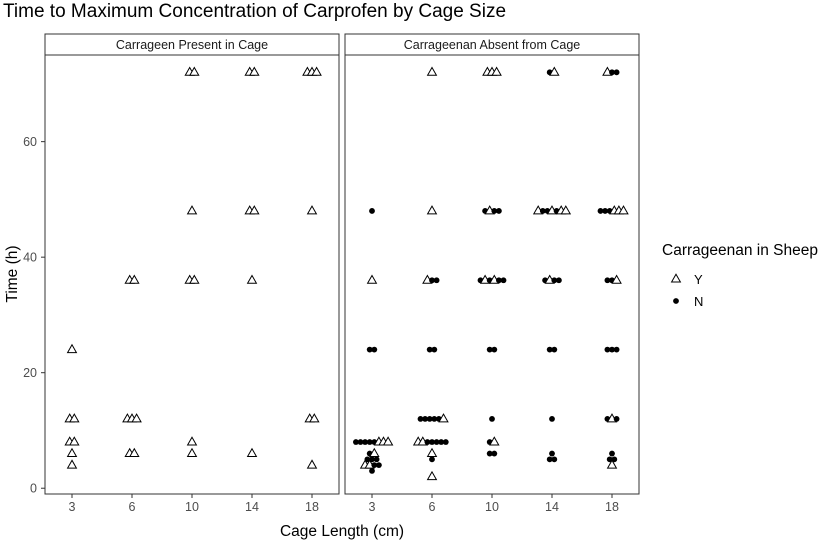 The height and width of the screenshot is (540, 829). What do you see at coordinates (132, 507) in the screenshot?
I see `x-tick-label: 6` at bounding box center [132, 507].